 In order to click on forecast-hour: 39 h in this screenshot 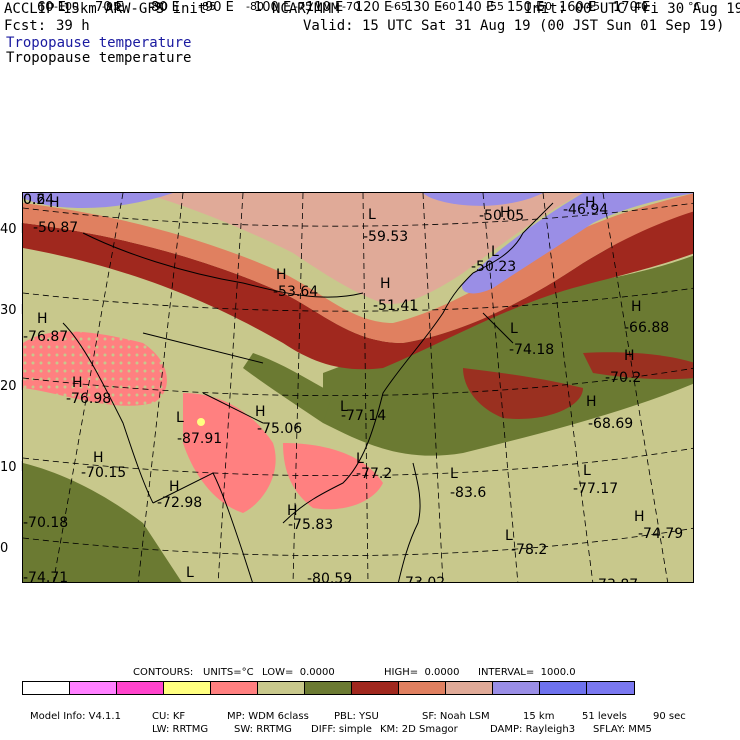, I will do `click(73, 26)`.